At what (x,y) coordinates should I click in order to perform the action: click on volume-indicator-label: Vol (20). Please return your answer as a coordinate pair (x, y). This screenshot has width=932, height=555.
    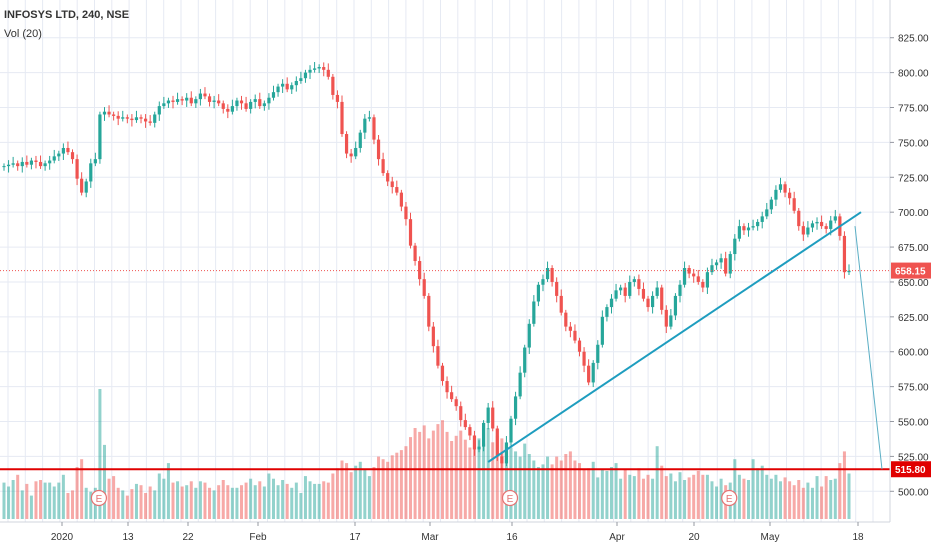
    Looking at the image, I should click on (23, 34).